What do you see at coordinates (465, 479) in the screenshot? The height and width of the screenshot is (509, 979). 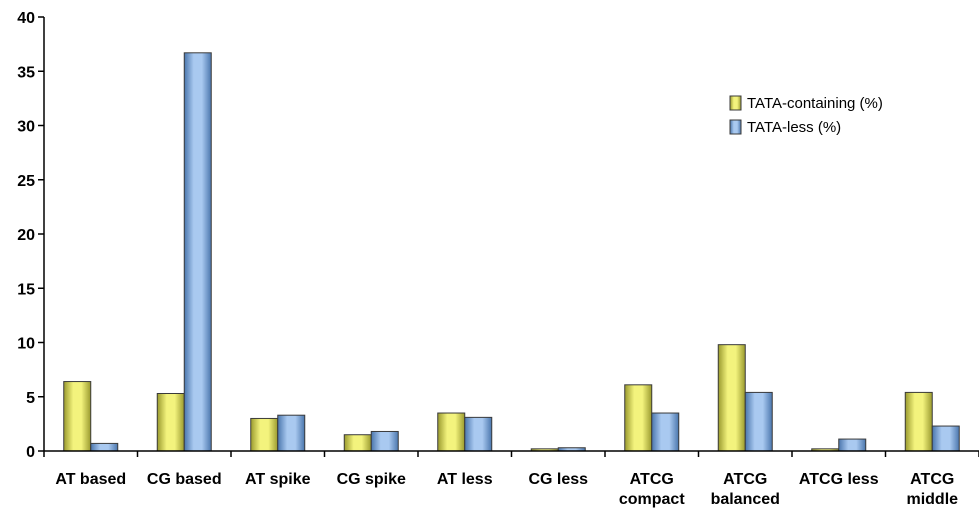 I see `x-tick-label: AT less` at bounding box center [465, 479].